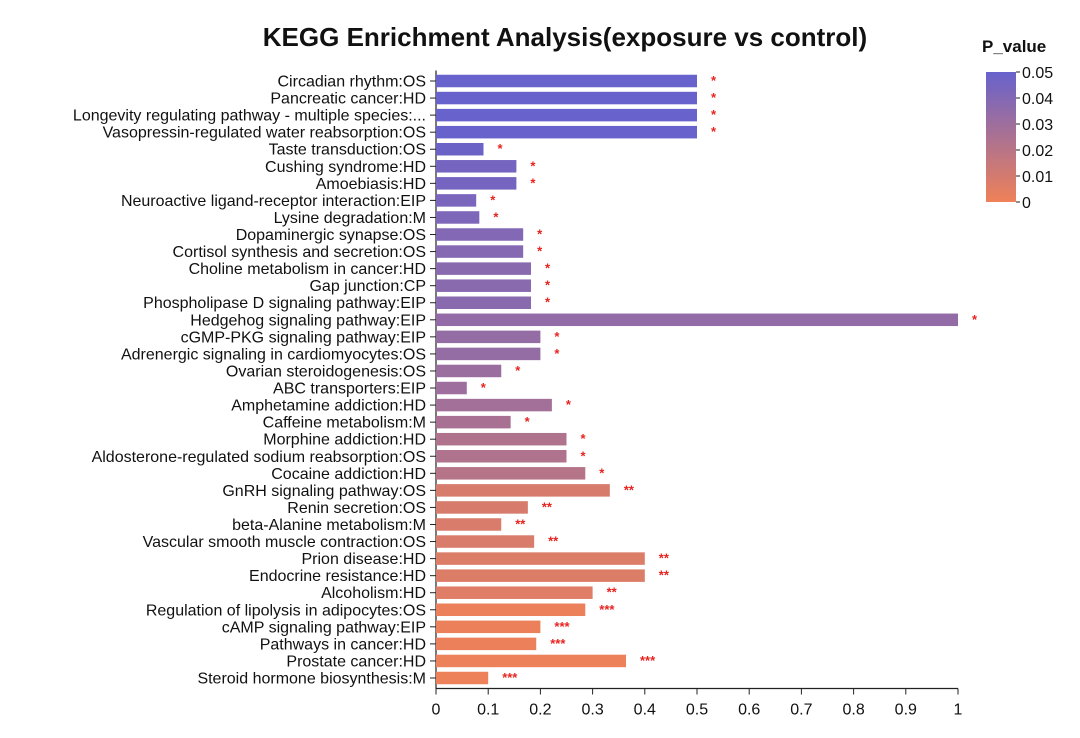 The image size is (1080, 738). I want to click on category-label: GnRH signaling pathway:OS, so click(324, 491).